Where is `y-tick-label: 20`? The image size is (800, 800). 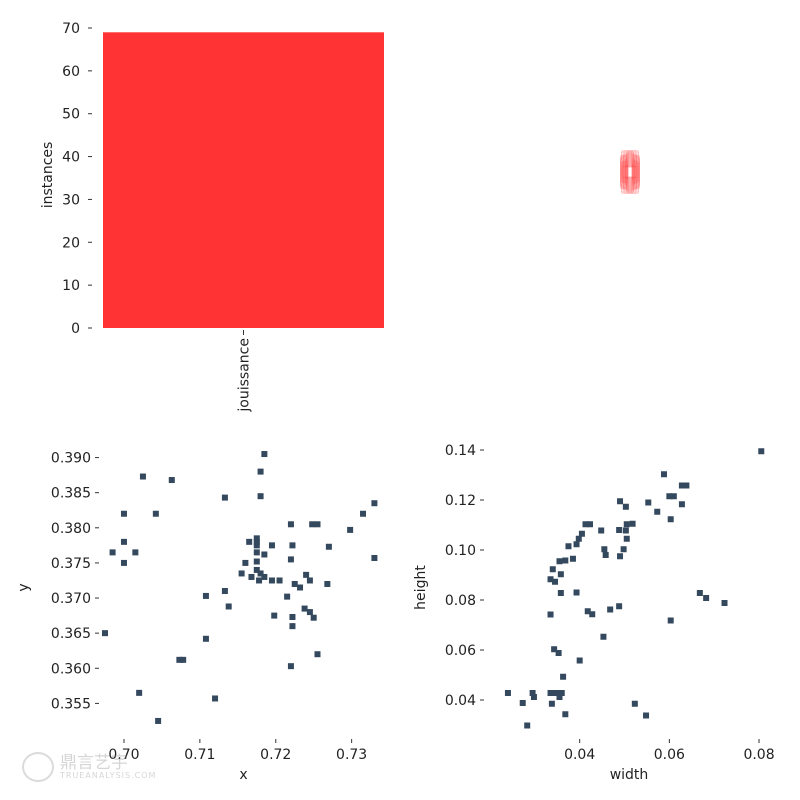
y-tick-label: 20 is located at coordinates (71, 243).